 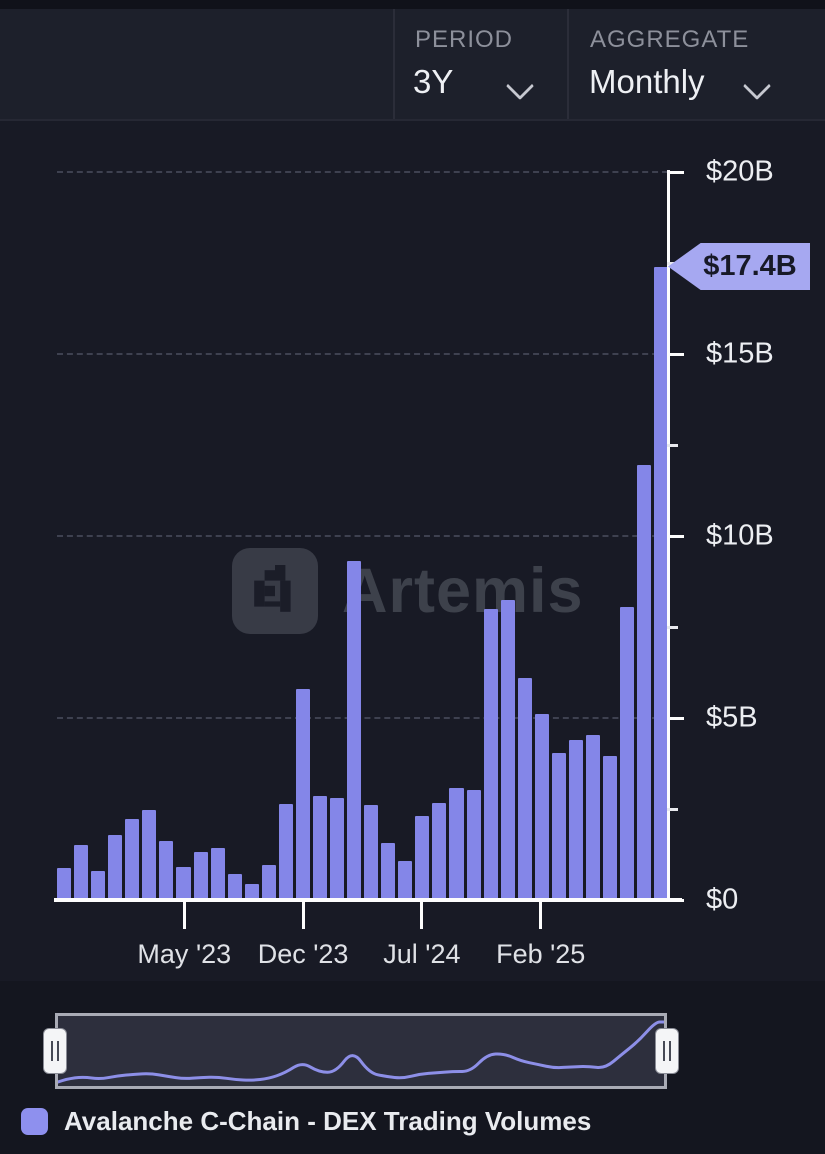 I want to click on legend-swatch-icon, so click(x=34, y=1121).